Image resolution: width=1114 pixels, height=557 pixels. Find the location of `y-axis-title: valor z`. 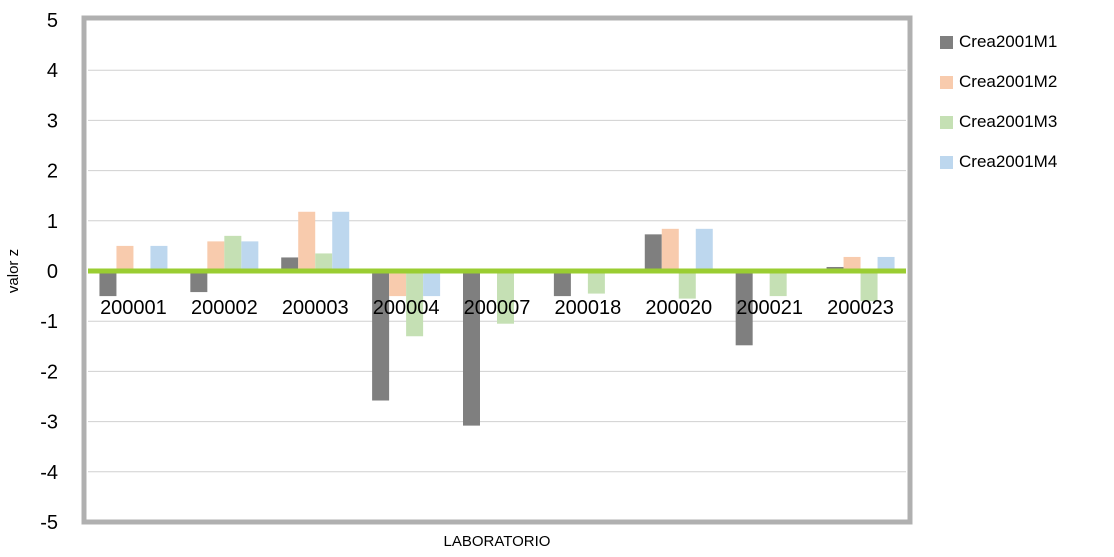

y-axis-title: valor z is located at coordinates (13, 271).